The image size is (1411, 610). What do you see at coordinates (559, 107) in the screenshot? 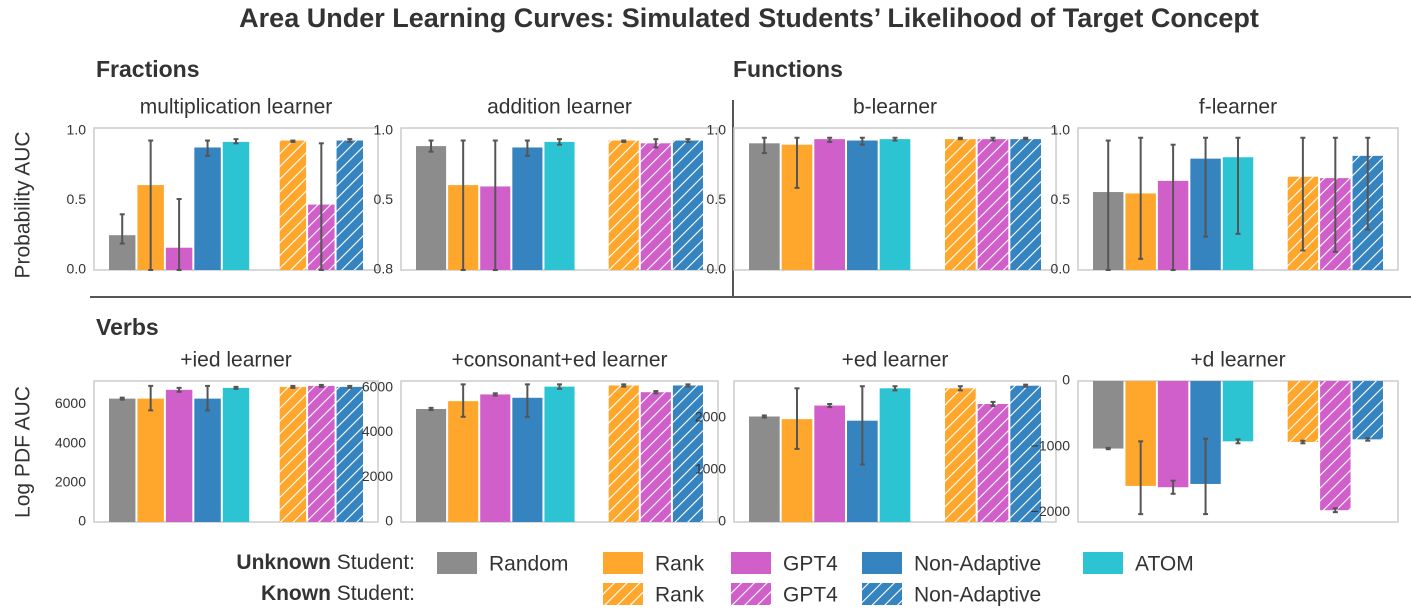
I see `chart-title: addition learner` at bounding box center [559, 107].